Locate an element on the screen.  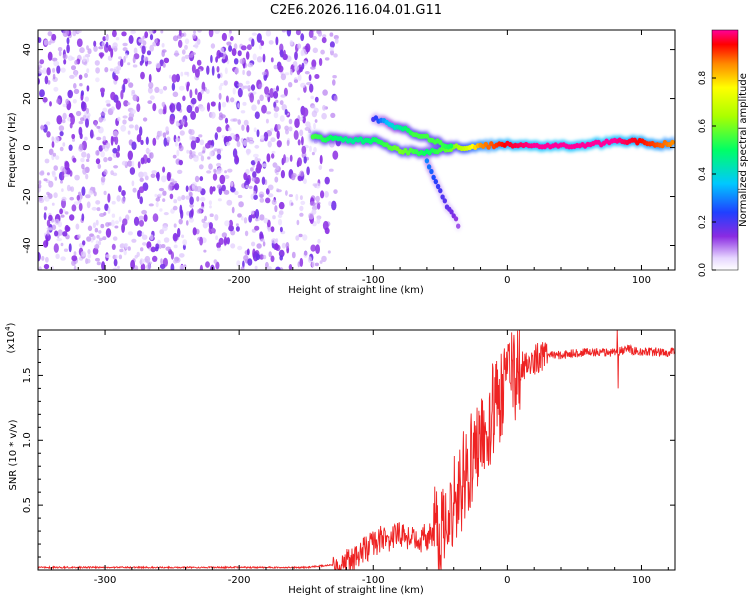
bottom-x-tick-label: 100 is located at coordinates (641, 580).